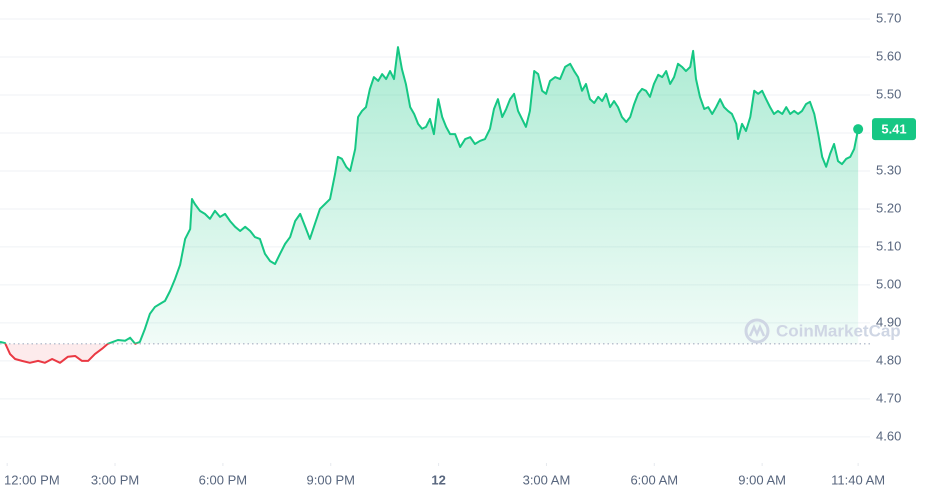 Image resolution: width=928 pixels, height=495 pixels. Describe the element at coordinates (32, 479) in the screenshot. I see `x-tick-label: 12:00 PM` at that location.